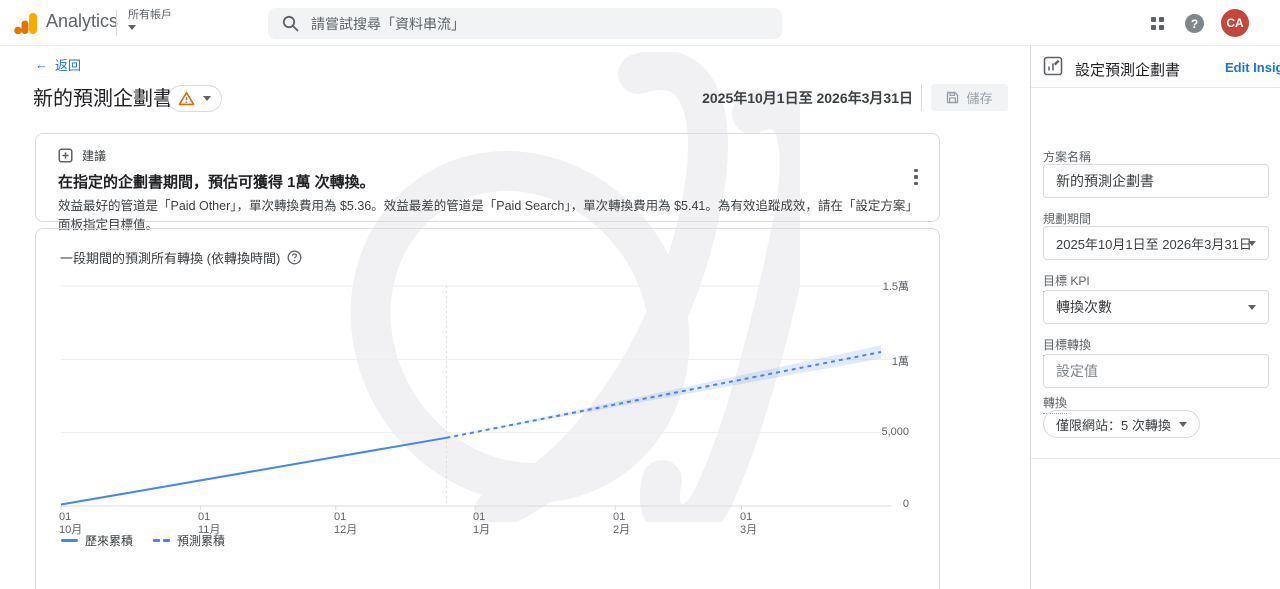 Image resolution: width=1280 pixels, height=589 pixels. I want to click on legend-item-forecast: 預測累積, so click(189, 540).